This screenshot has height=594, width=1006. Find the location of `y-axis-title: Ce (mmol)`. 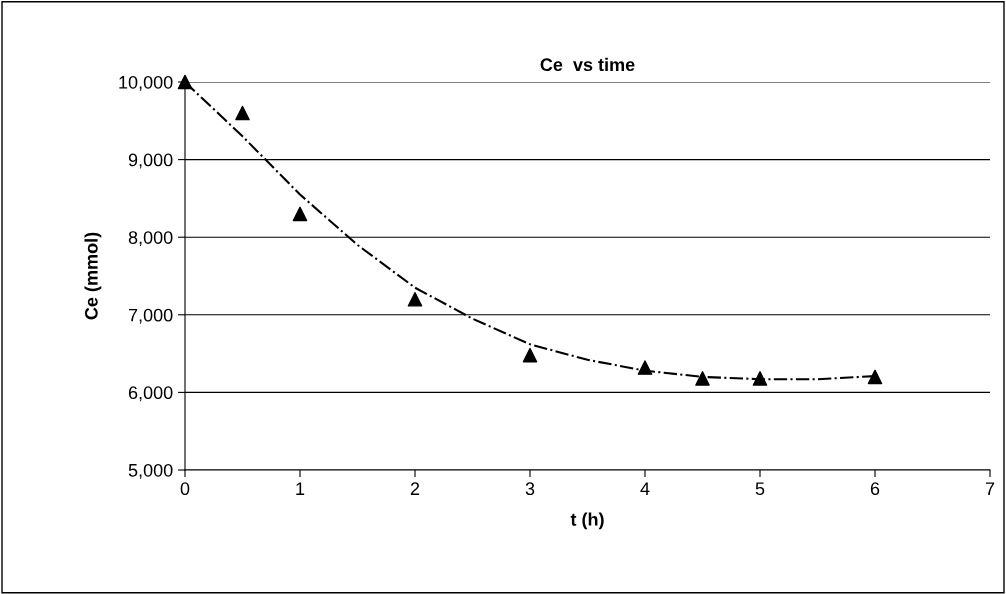

y-axis-title: Ce (mmol) is located at coordinates (93, 276).